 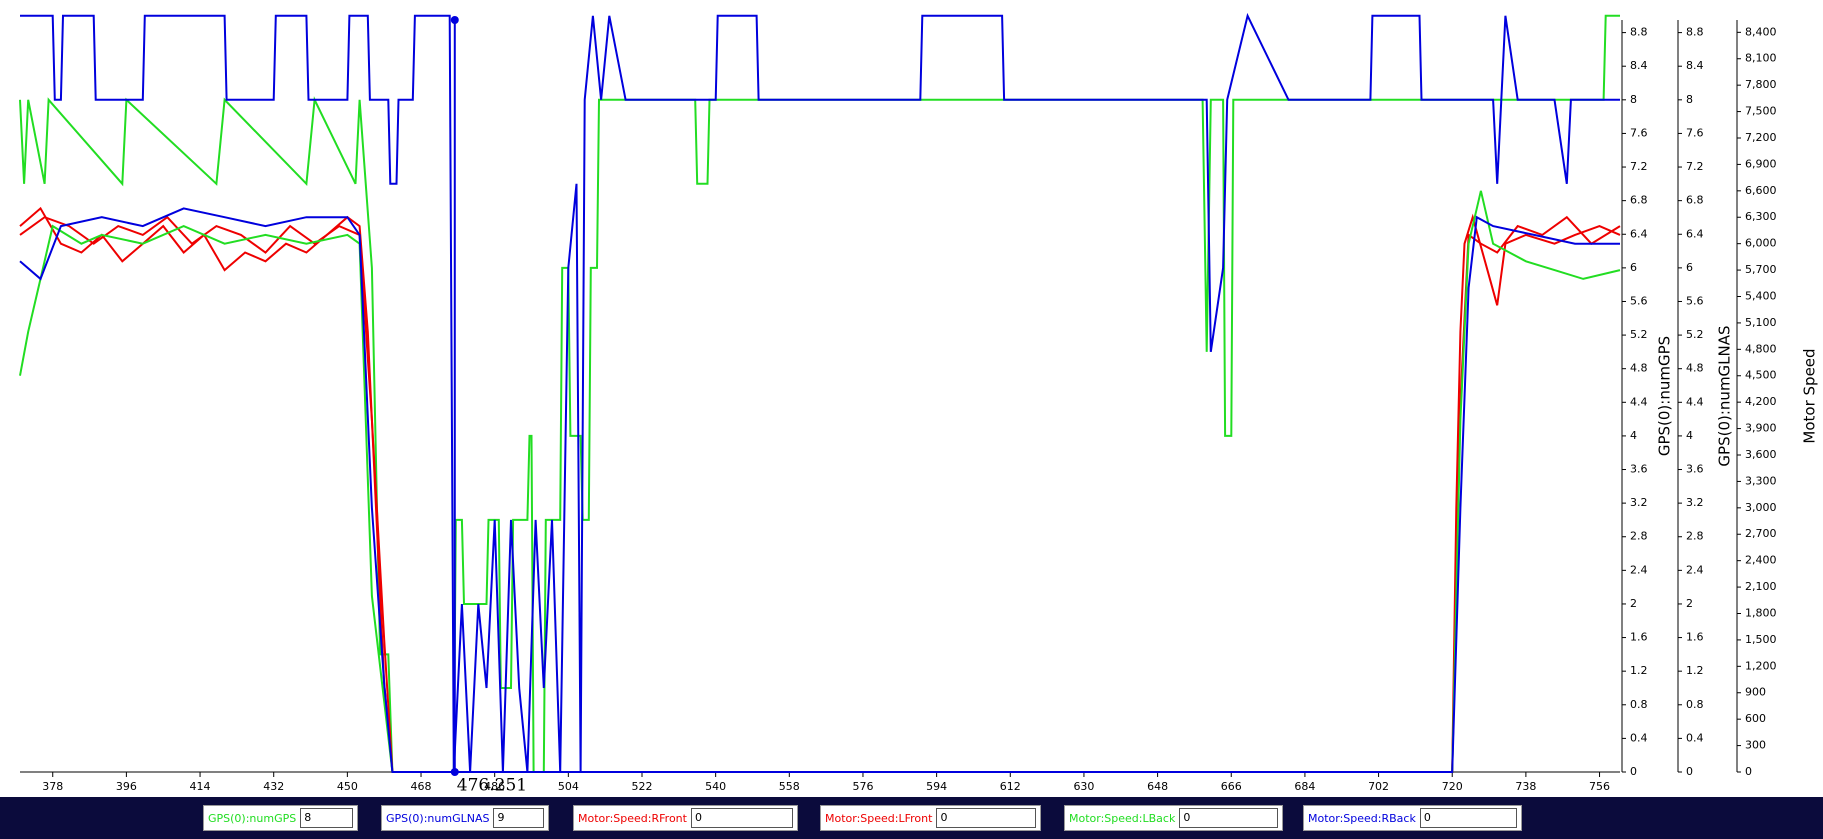 What do you see at coordinates (1761, 163) in the screenshot?
I see `y-tick-label: 6,900` at bounding box center [1761, 163].